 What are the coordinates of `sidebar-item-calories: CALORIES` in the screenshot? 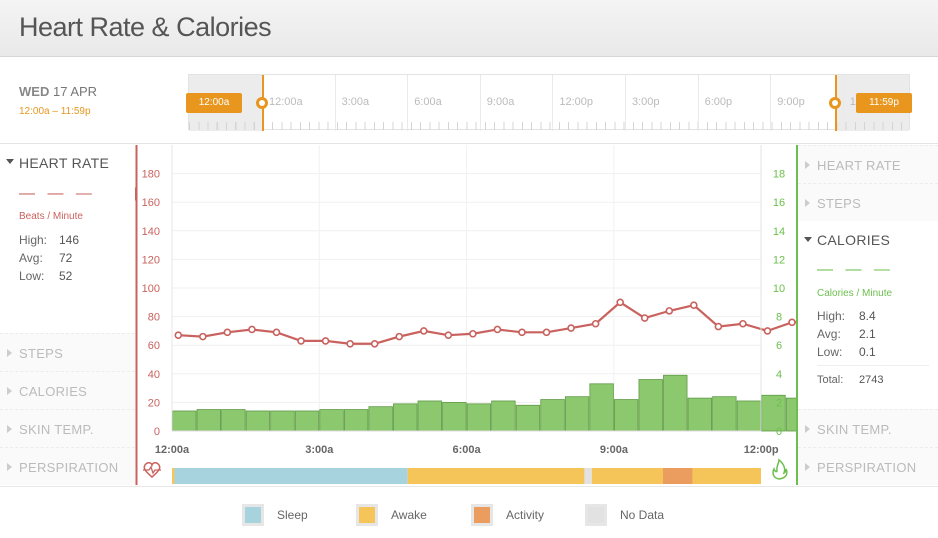 It's located at (67, 390).